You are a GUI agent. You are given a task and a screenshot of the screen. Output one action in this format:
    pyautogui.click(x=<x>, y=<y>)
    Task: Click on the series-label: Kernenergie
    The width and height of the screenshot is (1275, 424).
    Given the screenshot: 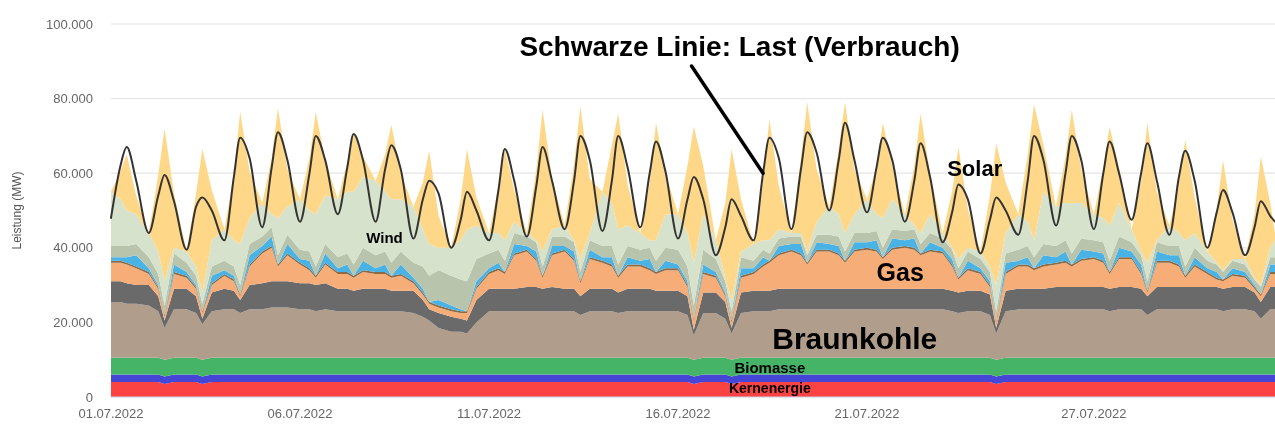 What is the action you would take?
    pyautogui.click(x=769, y=388)
    